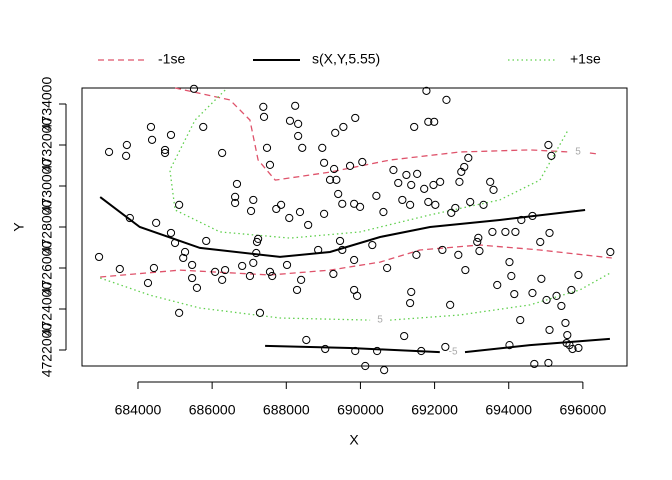  I want to click on x-tick-label: 694000, so click(508, 410).